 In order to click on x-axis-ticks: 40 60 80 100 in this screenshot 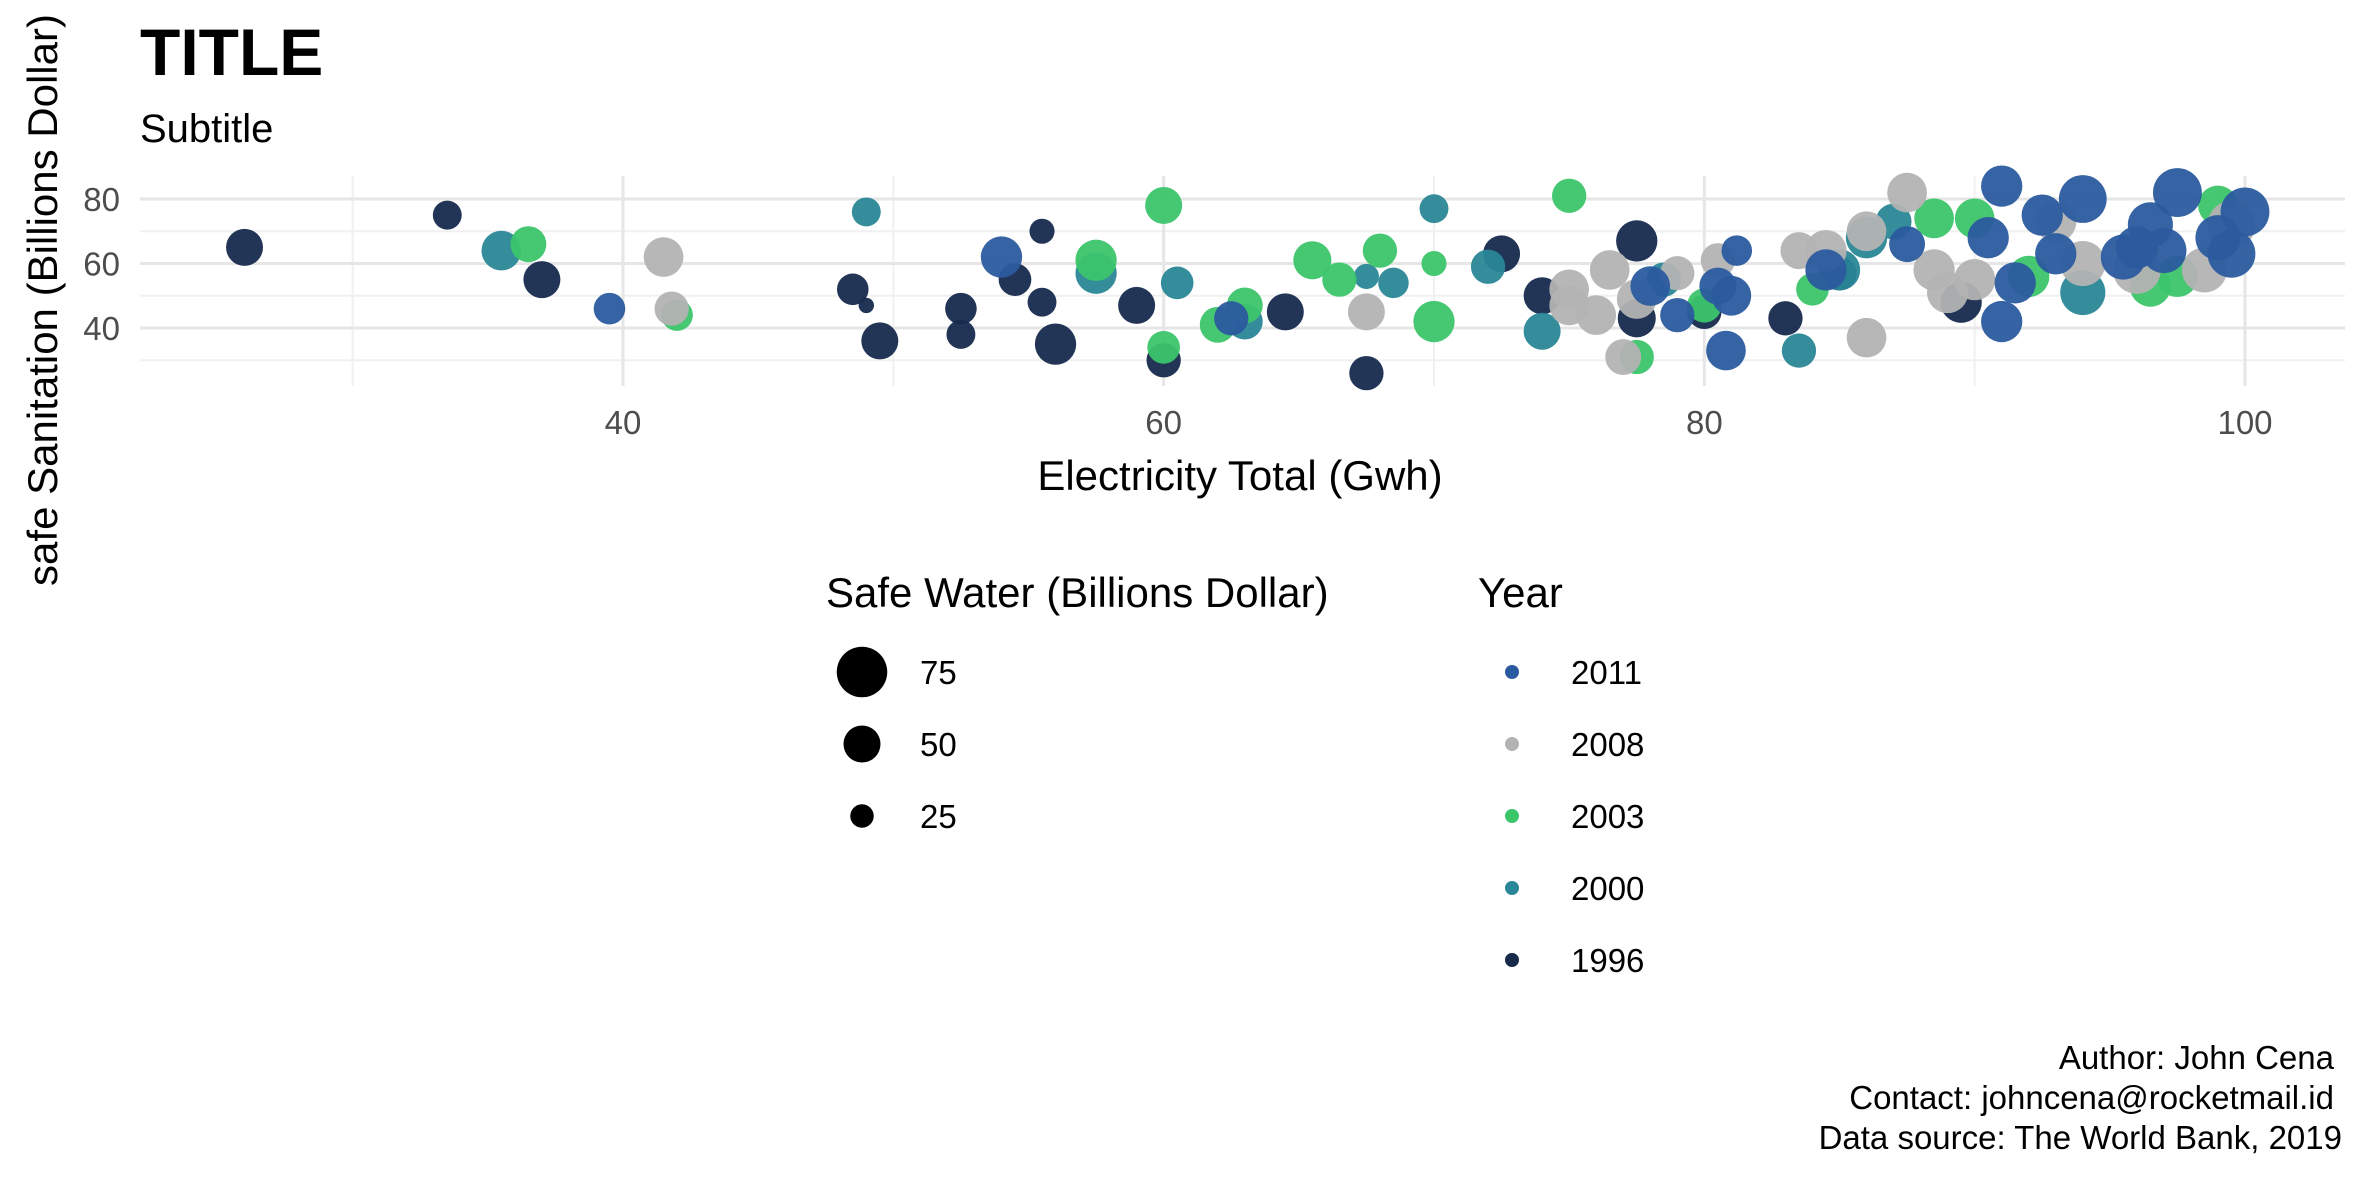, I will do `click(1439, 422)`.